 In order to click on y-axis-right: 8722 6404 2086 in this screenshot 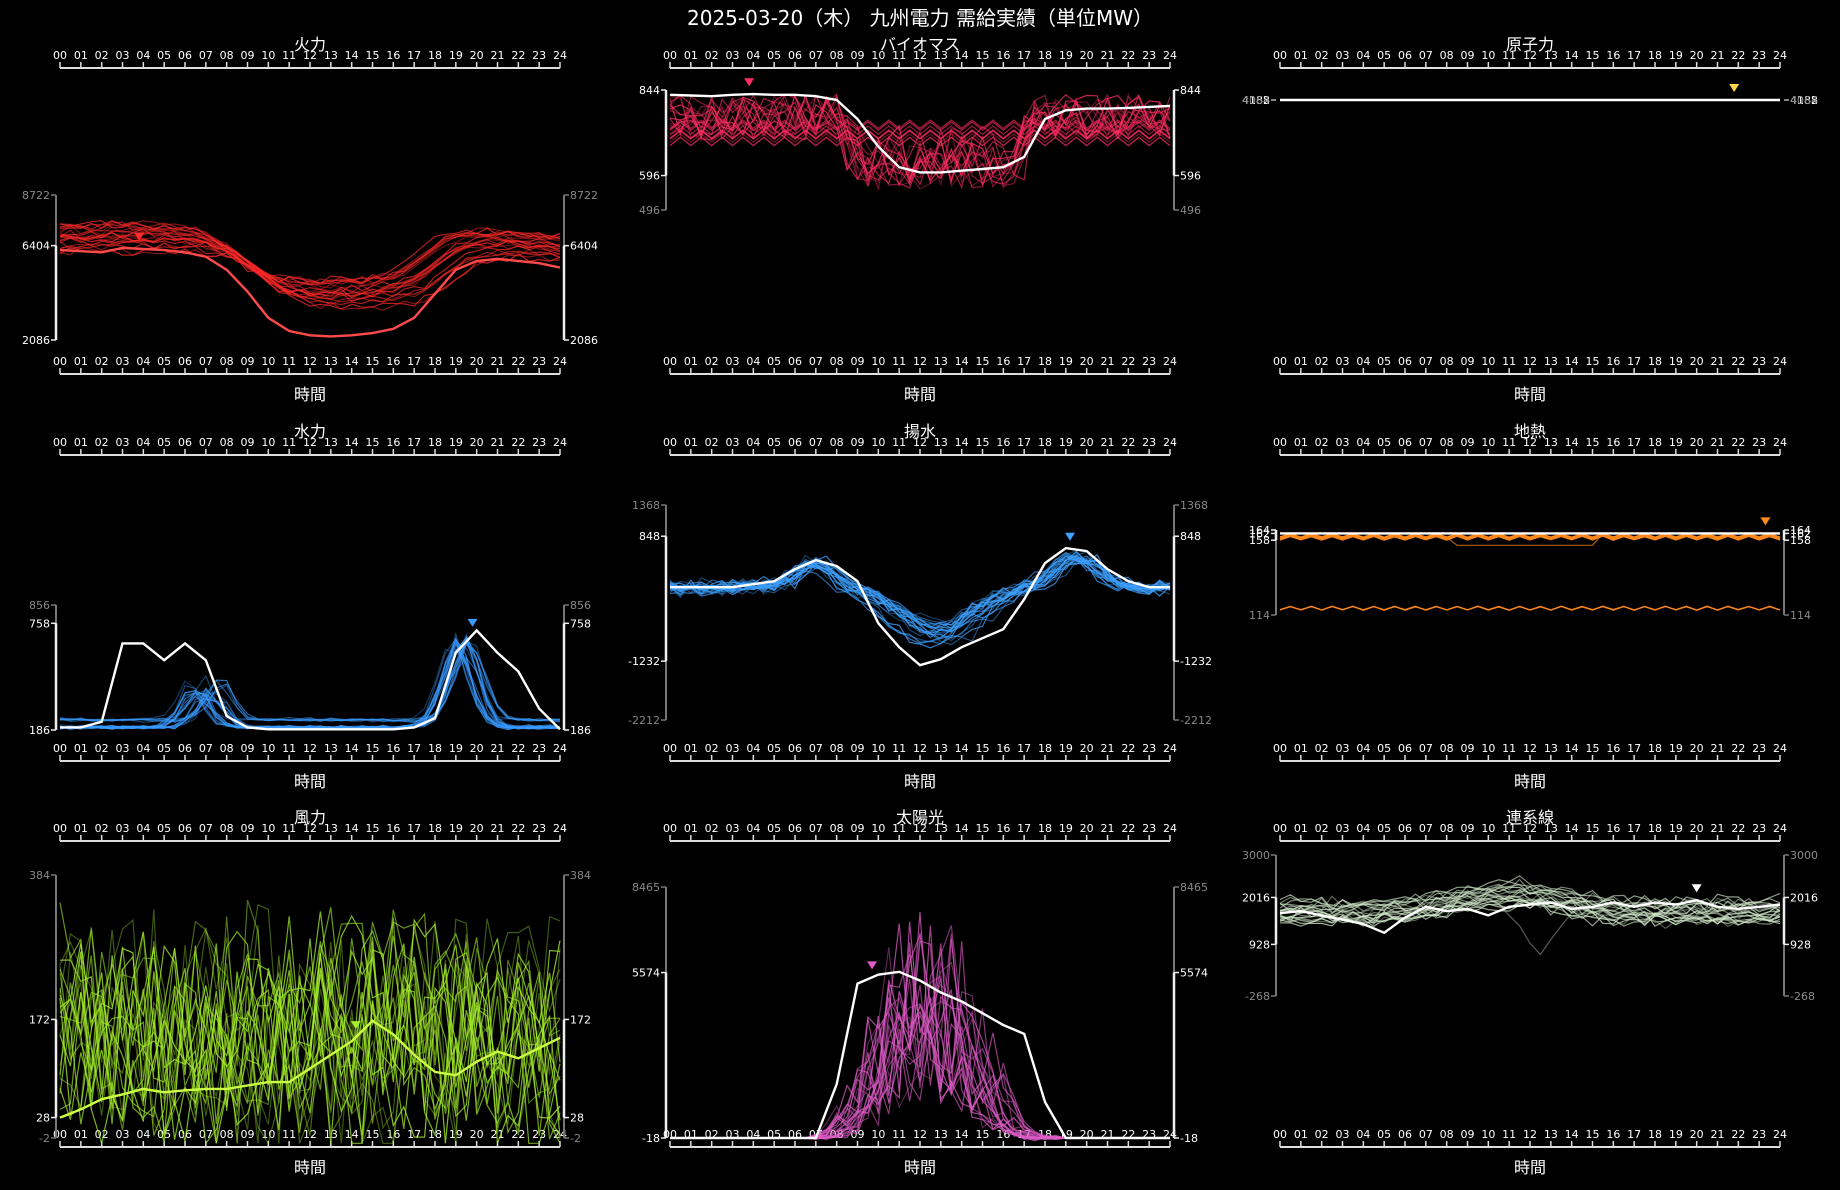, I will do `click(580, 268)`.